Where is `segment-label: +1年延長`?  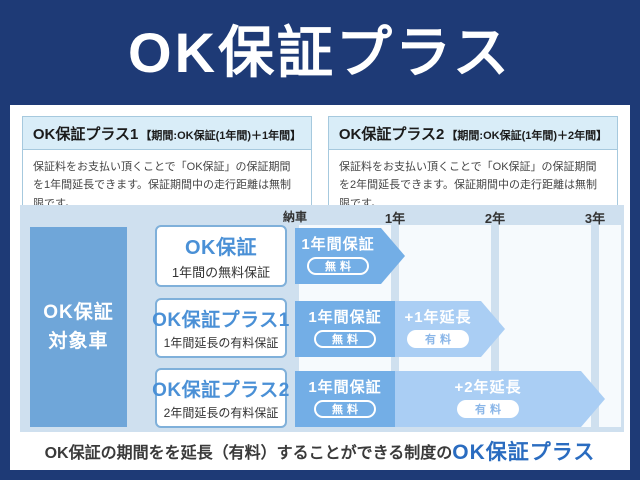 segment-label: +1年延長 is located at coordinates (438, 318).